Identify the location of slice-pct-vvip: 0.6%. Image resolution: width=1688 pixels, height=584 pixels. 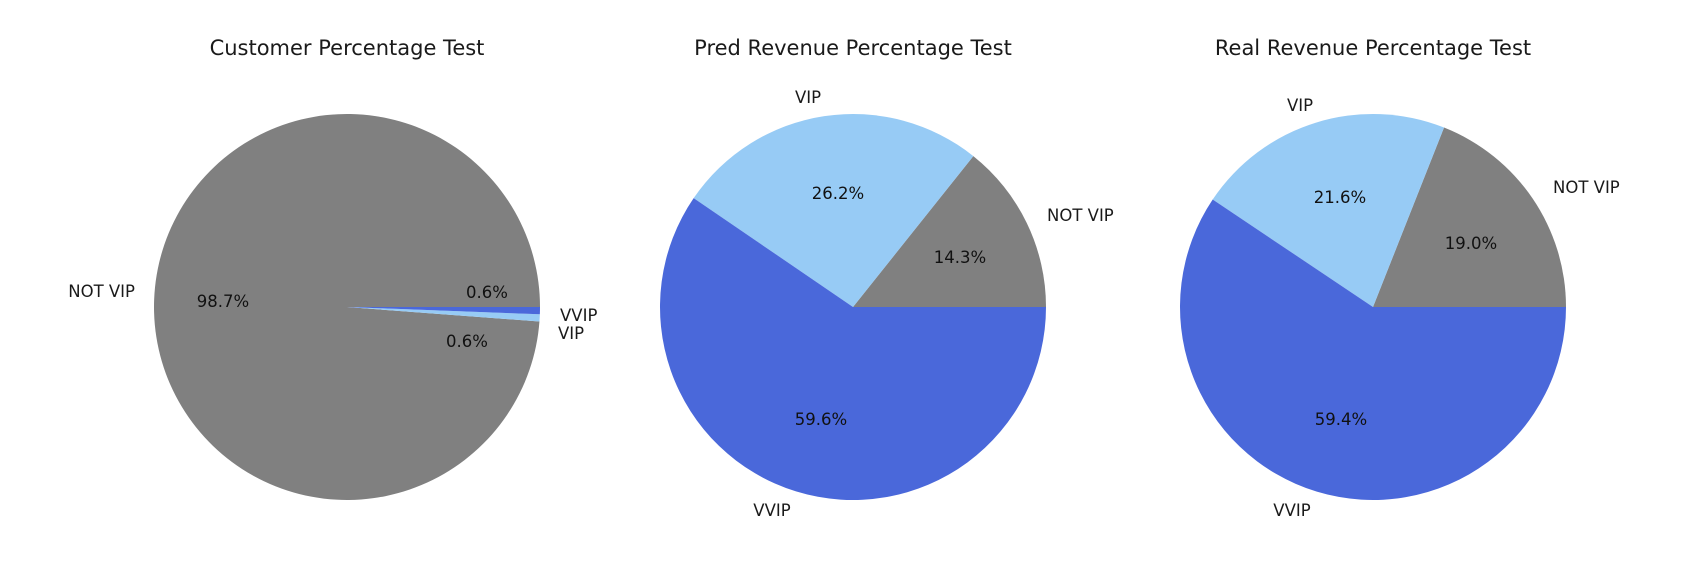
(487, 292).